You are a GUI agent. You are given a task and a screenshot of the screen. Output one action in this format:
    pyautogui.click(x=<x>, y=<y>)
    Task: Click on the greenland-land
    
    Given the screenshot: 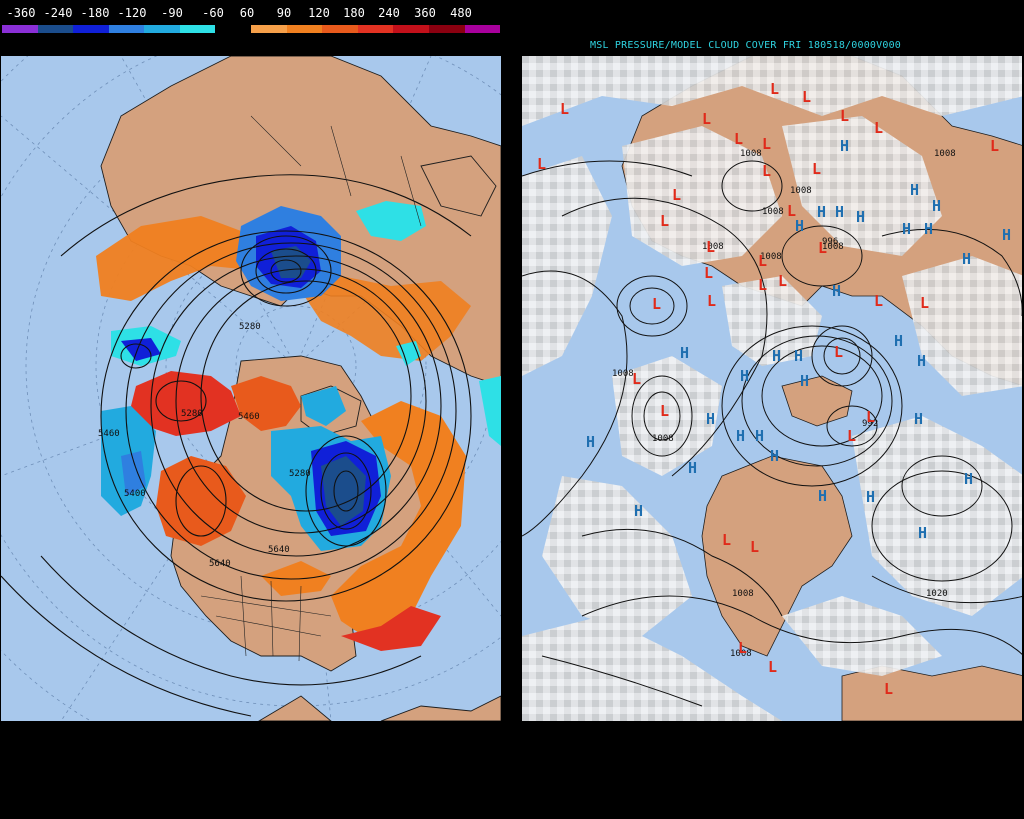 What is the action you would take?
    pyautogui.click(x=817, y=401)
    